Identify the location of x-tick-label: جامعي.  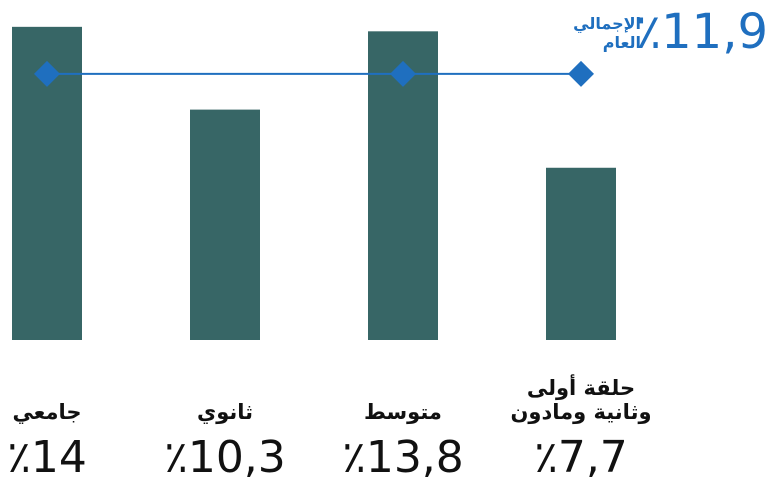
(47, 412).